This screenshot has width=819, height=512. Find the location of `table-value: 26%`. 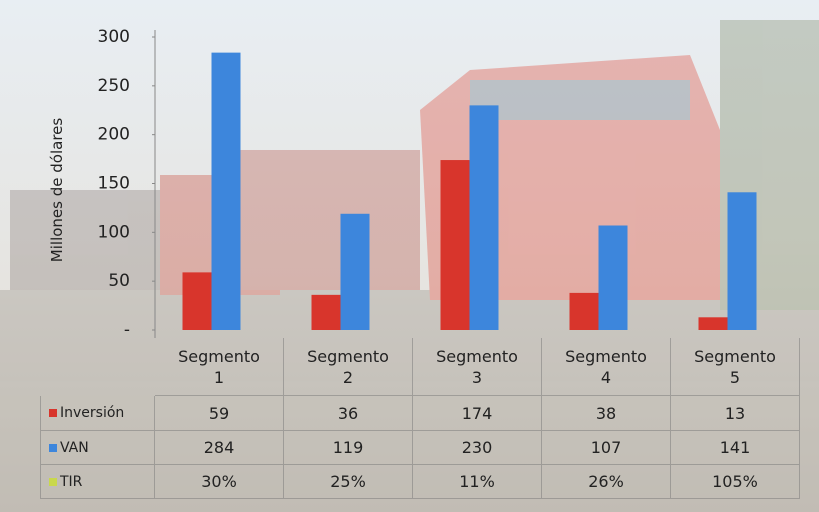

table-value: 26% is located at coordinates (606, 482).